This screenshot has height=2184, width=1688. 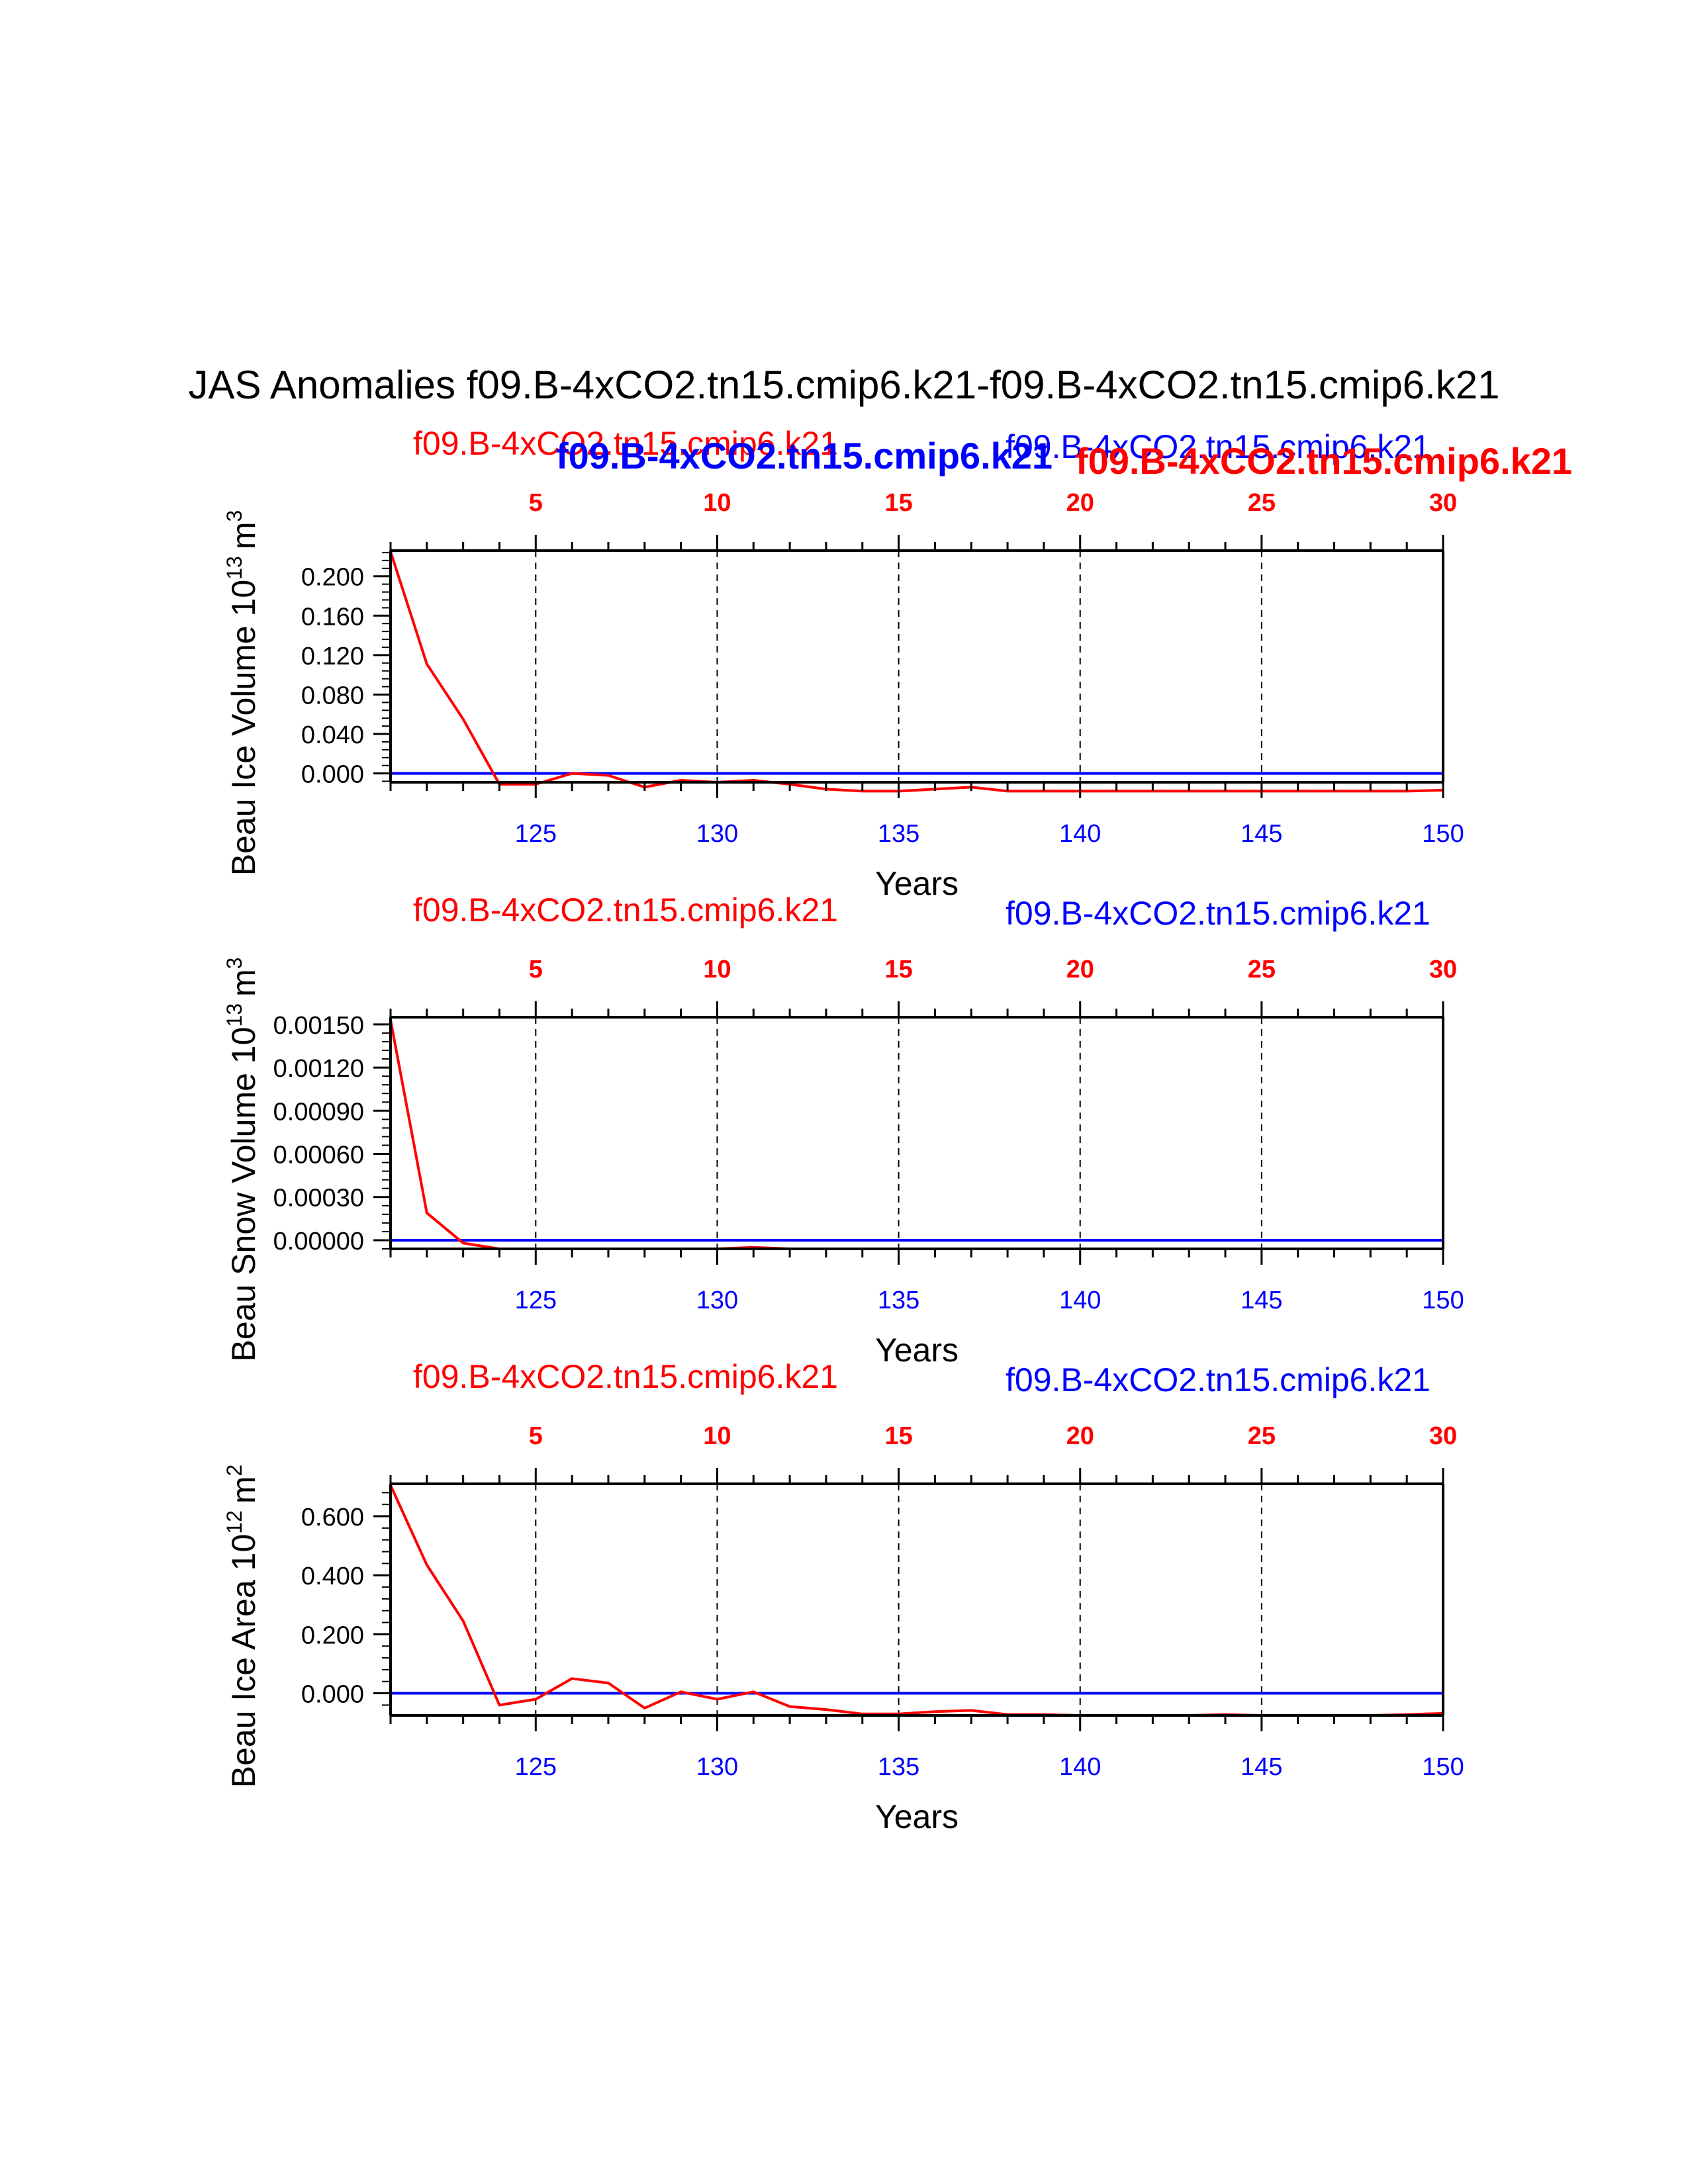 What do you see at coordinates (332, 617) in the screenshot?
I see `y-tick-label: 0.160` at bounding box center [332, 617].